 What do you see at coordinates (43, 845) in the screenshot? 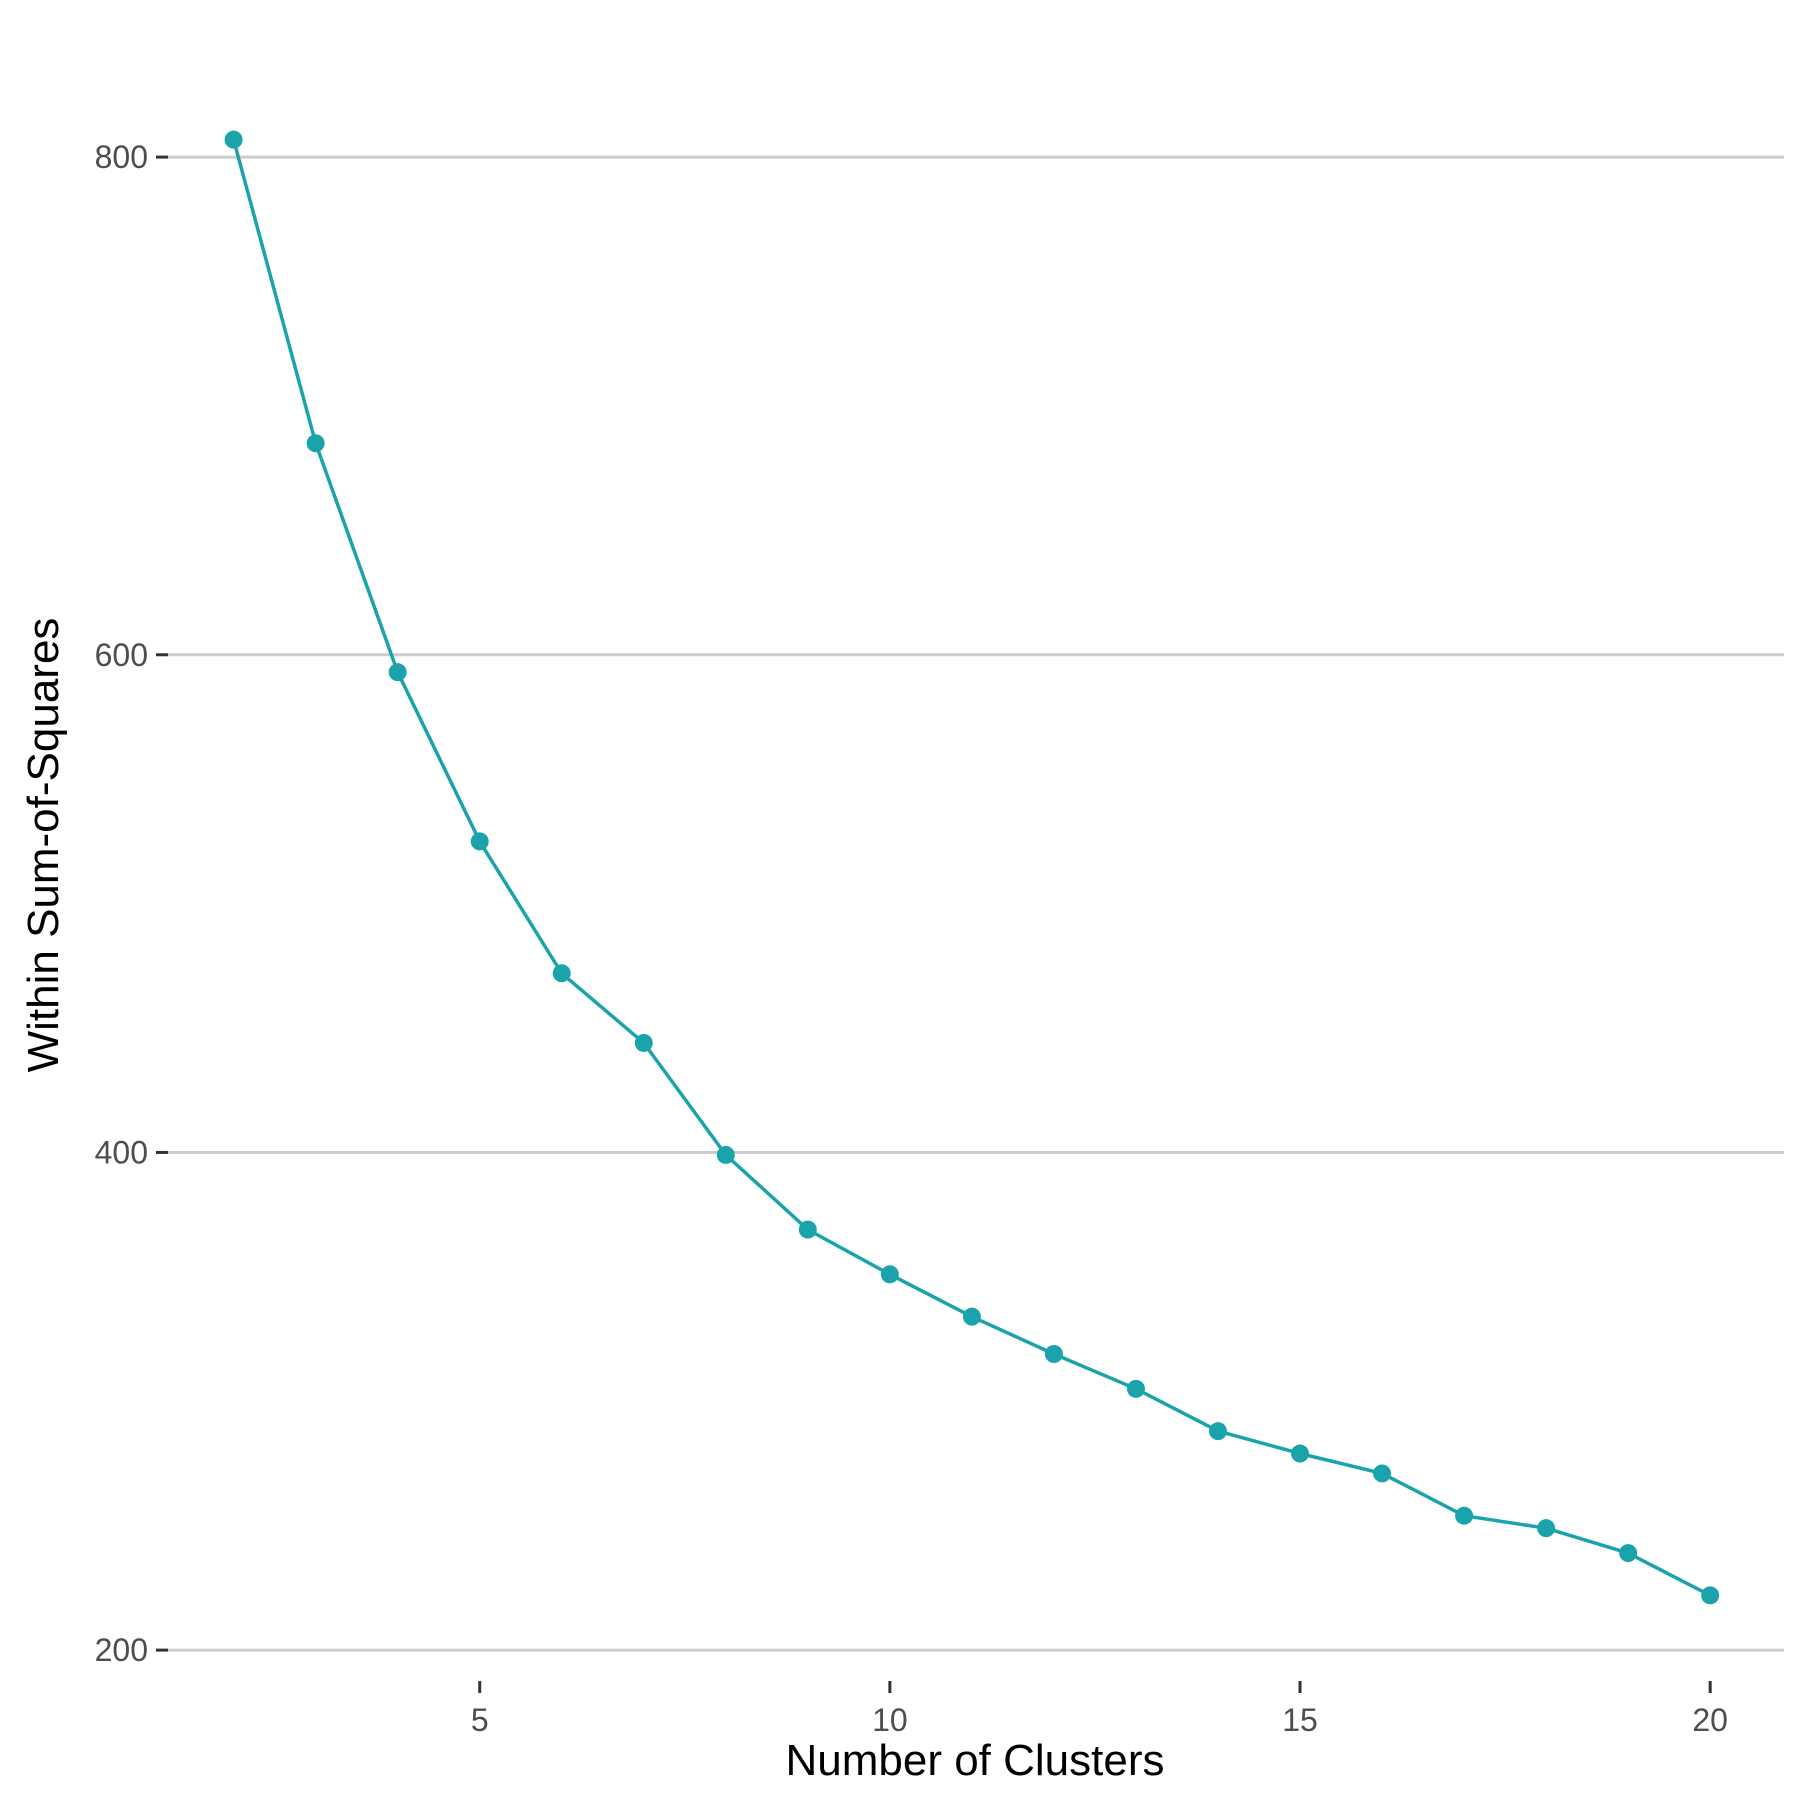
I see `y-axis-title: Within Sum-of-Squares` at bounding box center [43, 845].